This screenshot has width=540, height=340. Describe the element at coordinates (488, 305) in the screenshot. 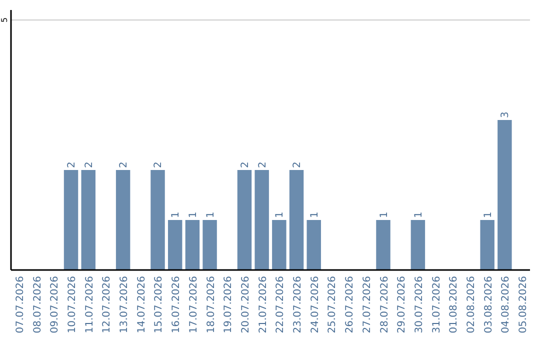

I see `x-tick-label: 03.08.2026` at that location.